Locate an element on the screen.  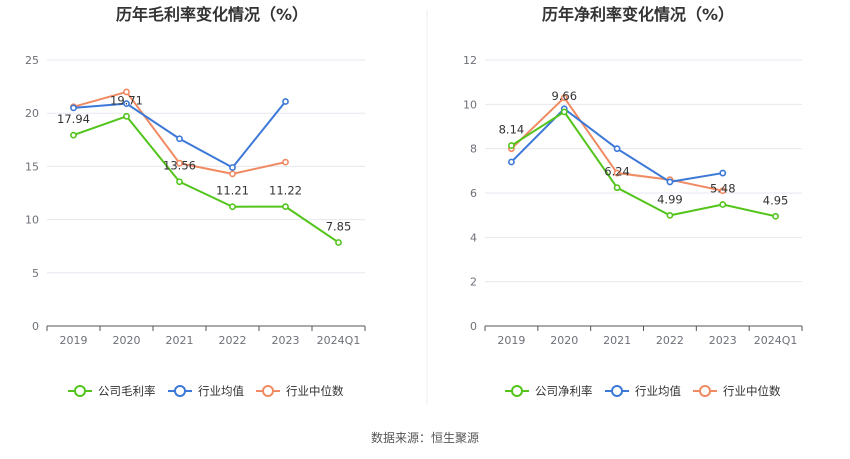
legend-label: 公司毛利率 is located at coordinates (127, 391).